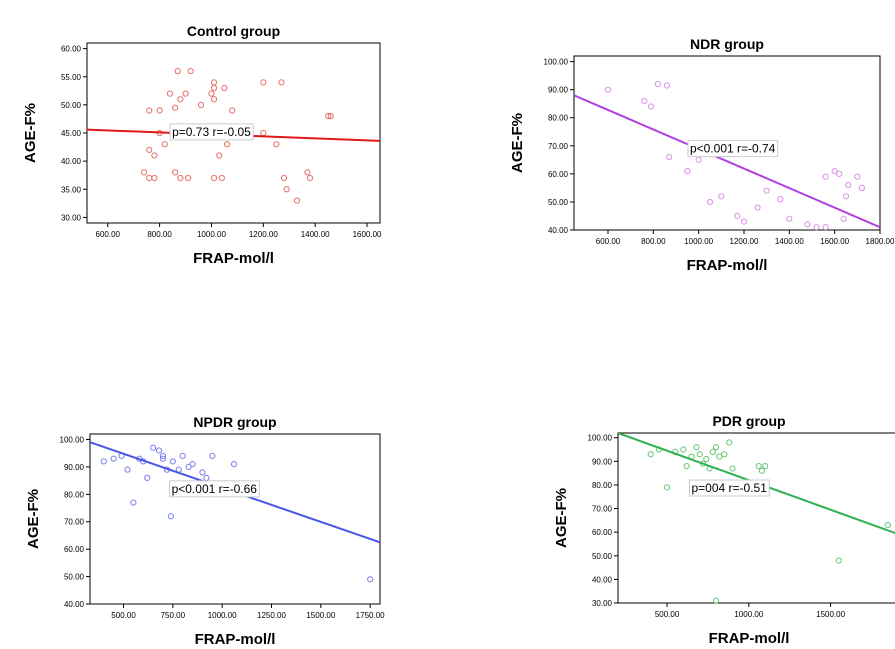  What do you see at coordinates (830, 614) in the screenshot?
I see `x-tick-label: 1500.00` at bounding box center [830, 614].